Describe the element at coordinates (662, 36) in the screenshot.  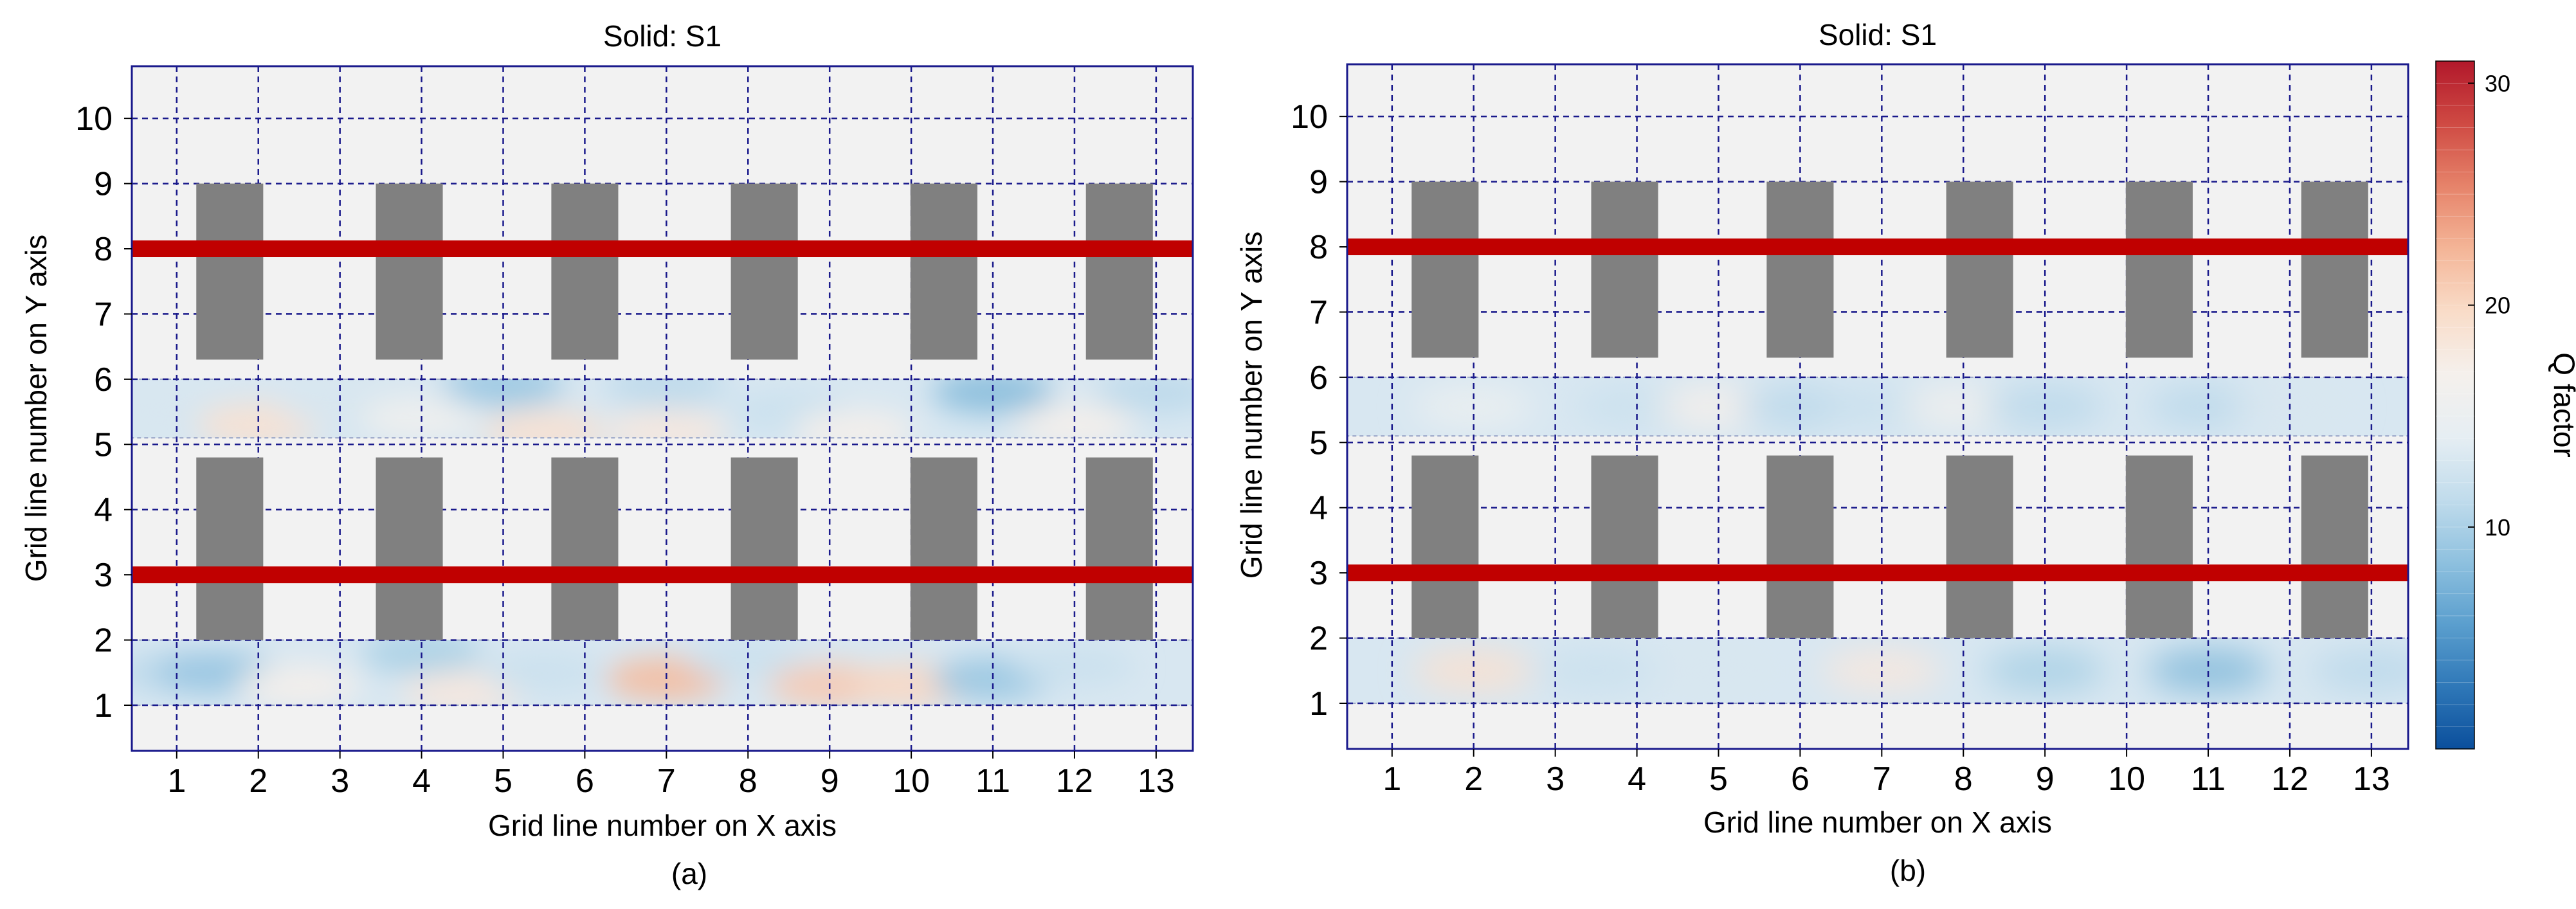
I see `panel-a-title: Solid: S1` at that location.